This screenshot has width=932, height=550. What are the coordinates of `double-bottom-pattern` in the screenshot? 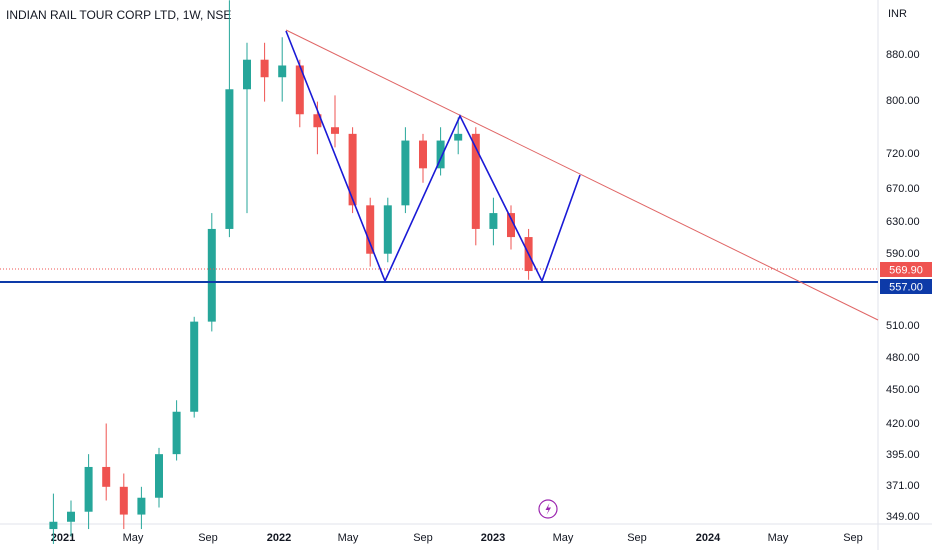 It's located at (433, 157).